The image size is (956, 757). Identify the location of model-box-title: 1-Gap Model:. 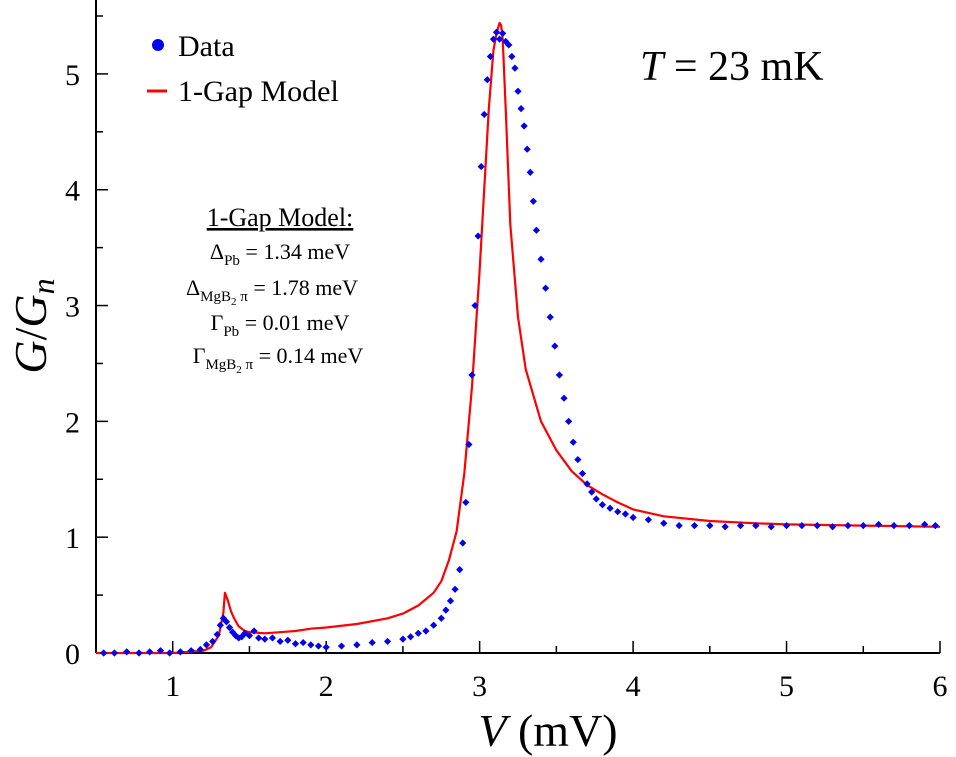
(280, 217).